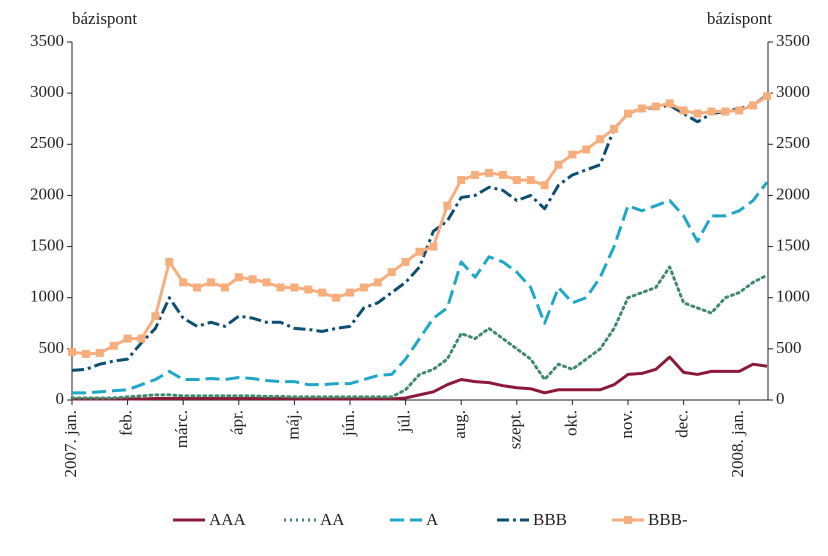 The image size is (828, 556). Describe the element at coordinates (550, 519) in the screenshot. I see `legend-label: BBB` at that location.